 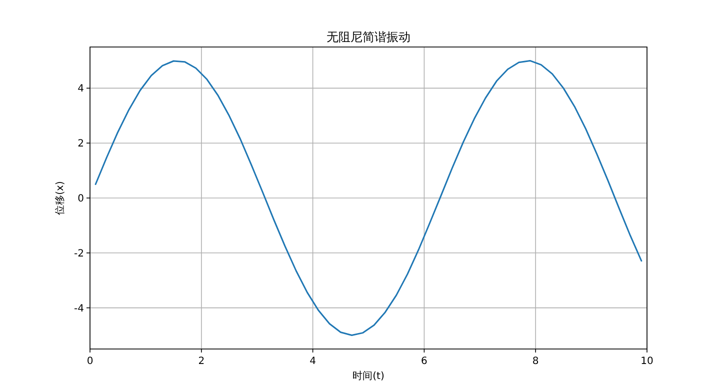 What do you see at coordinates (647, 361) in the screenshot?
I see `x-tick-label: 10` at bounding box center [647, 361].